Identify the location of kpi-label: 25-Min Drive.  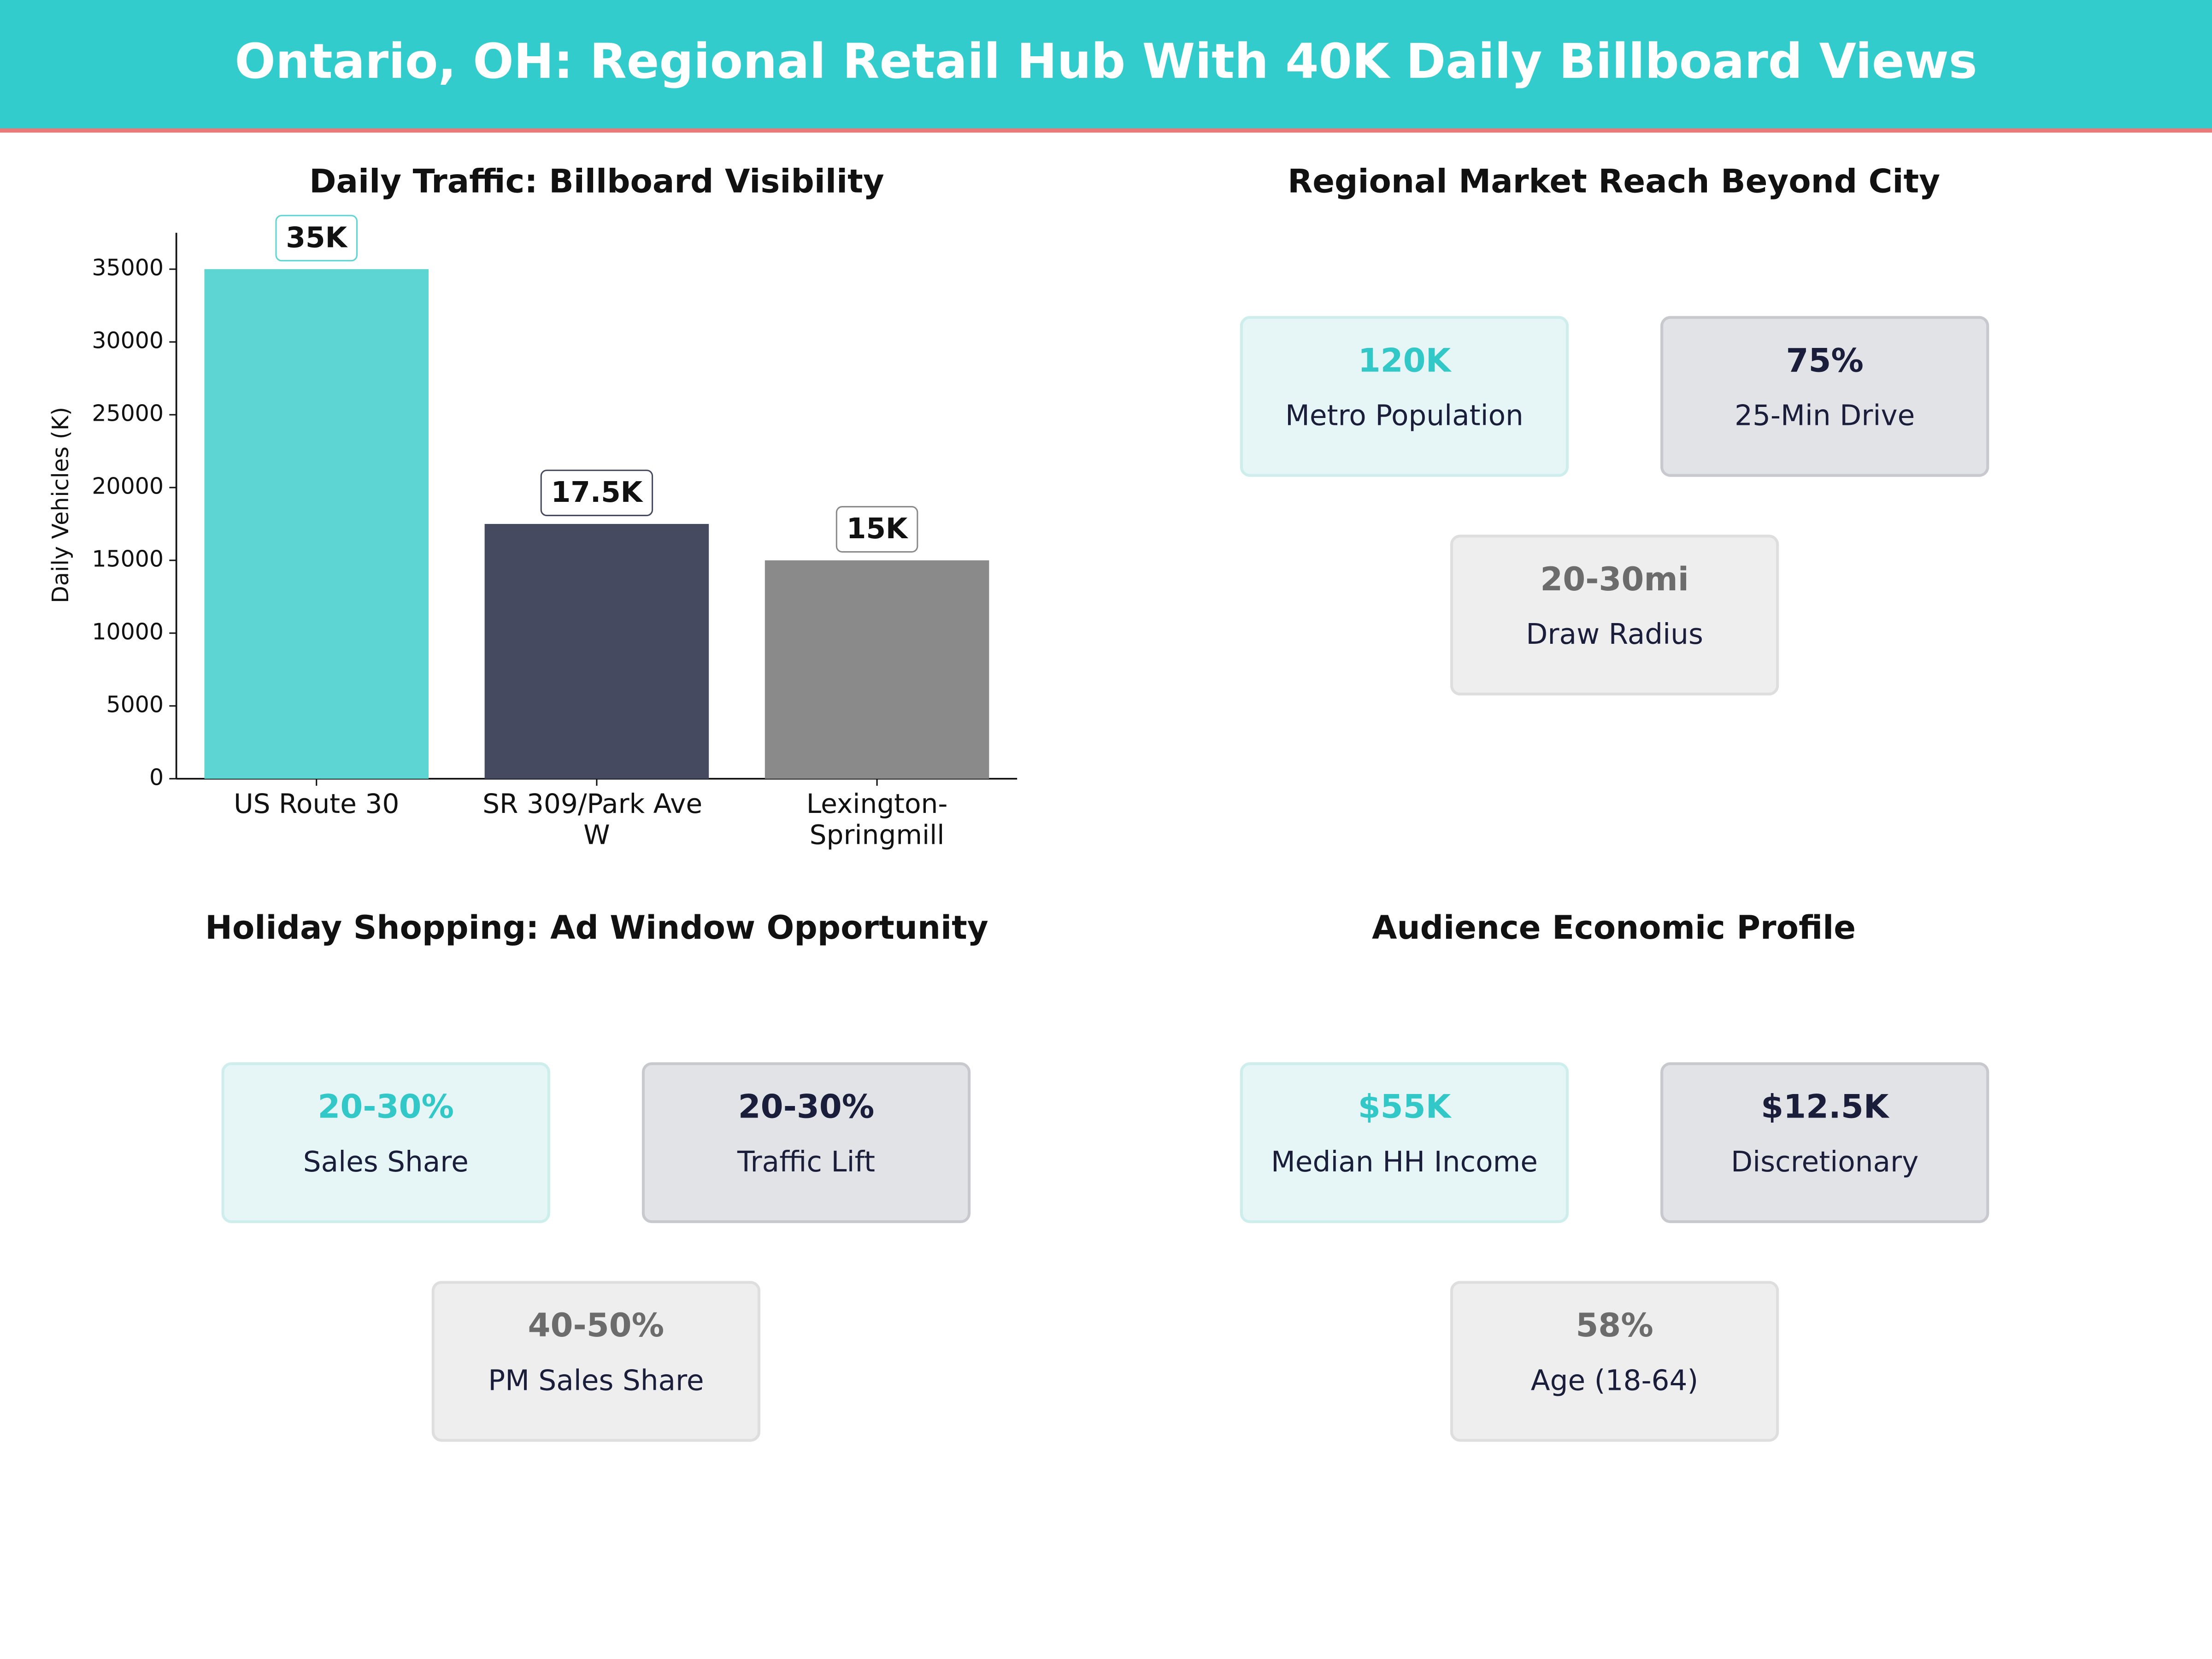
(1825, 416).